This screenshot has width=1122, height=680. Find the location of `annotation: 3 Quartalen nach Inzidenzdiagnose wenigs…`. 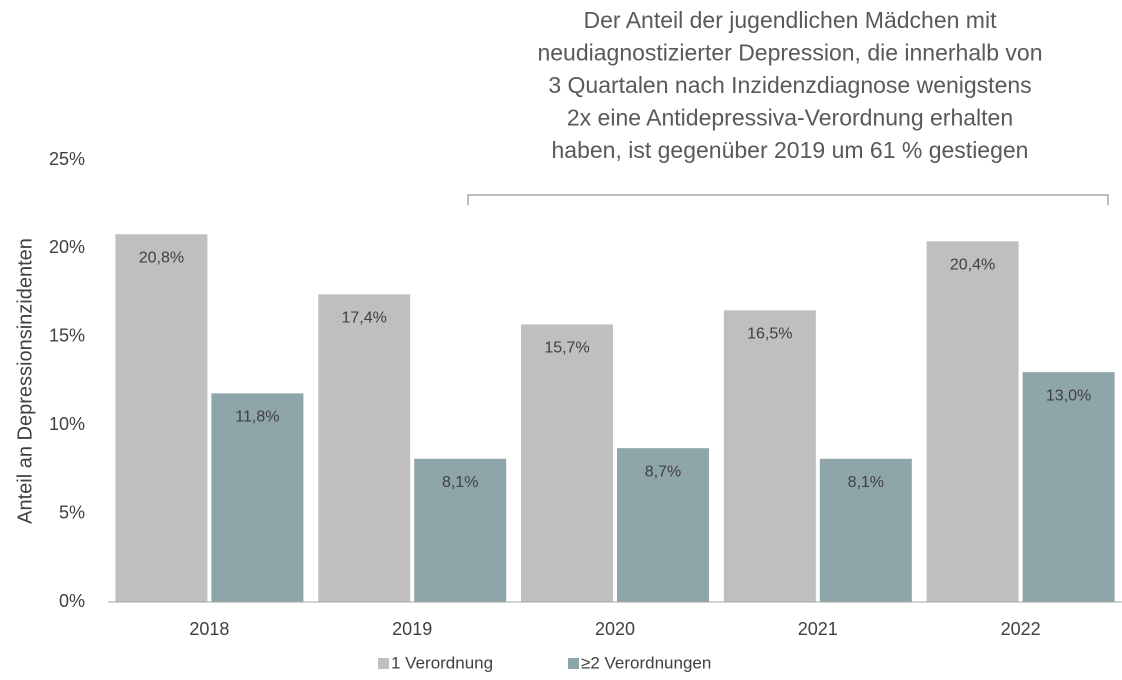

annotation: 3 Quartalen nach Inzidenzdiagnose wenigs… is located at coordinates (789, 85).